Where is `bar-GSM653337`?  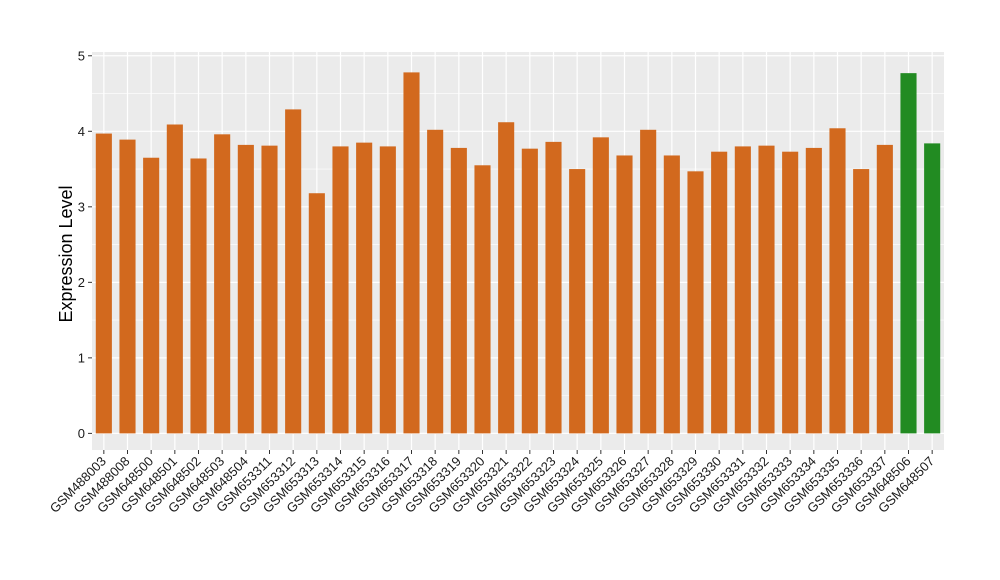
bar-GSM653337 is located at coordinates (884, 289).